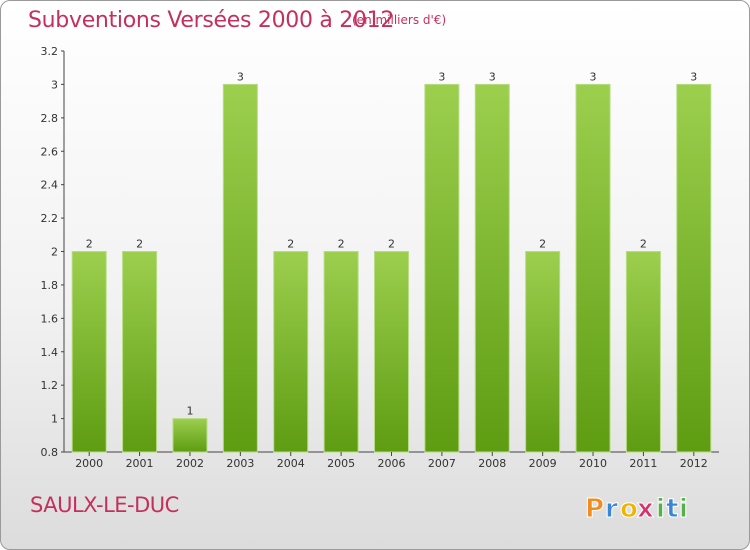 Image resolution: width=750 pixels, height=550 pixels. Describe the element at coordinates (240, 463) in the screenshot. I see `x-tick-label-2003: 2003` at that location.